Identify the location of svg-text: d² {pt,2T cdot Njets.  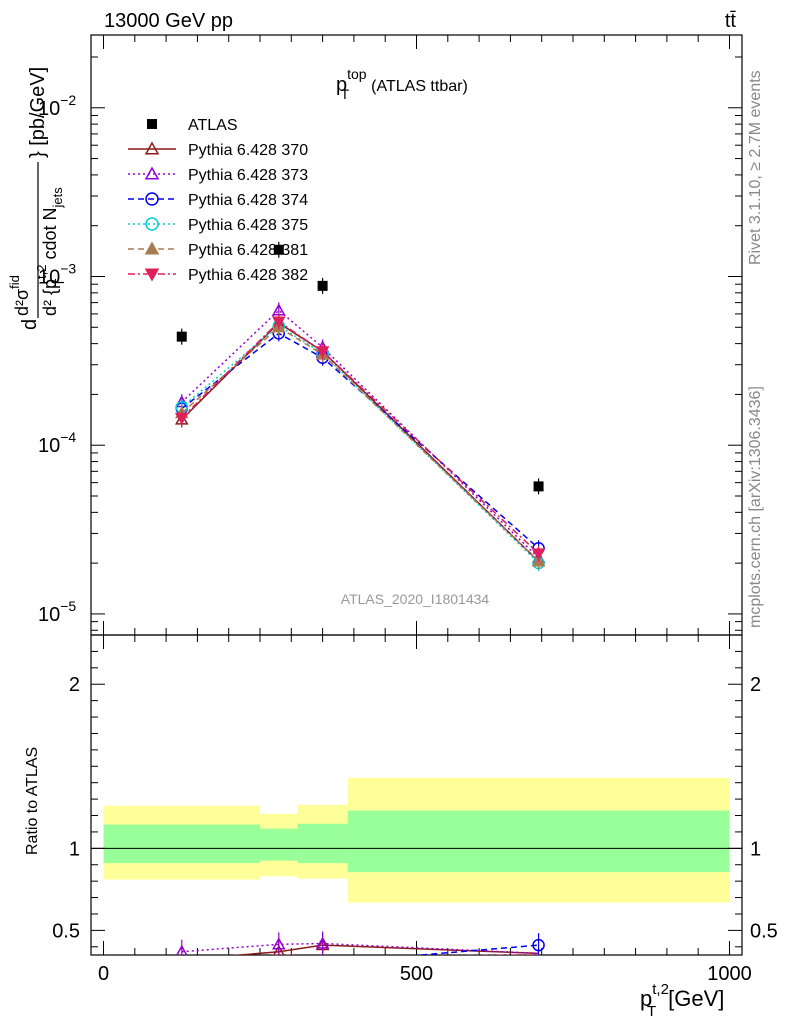
(50, 251).